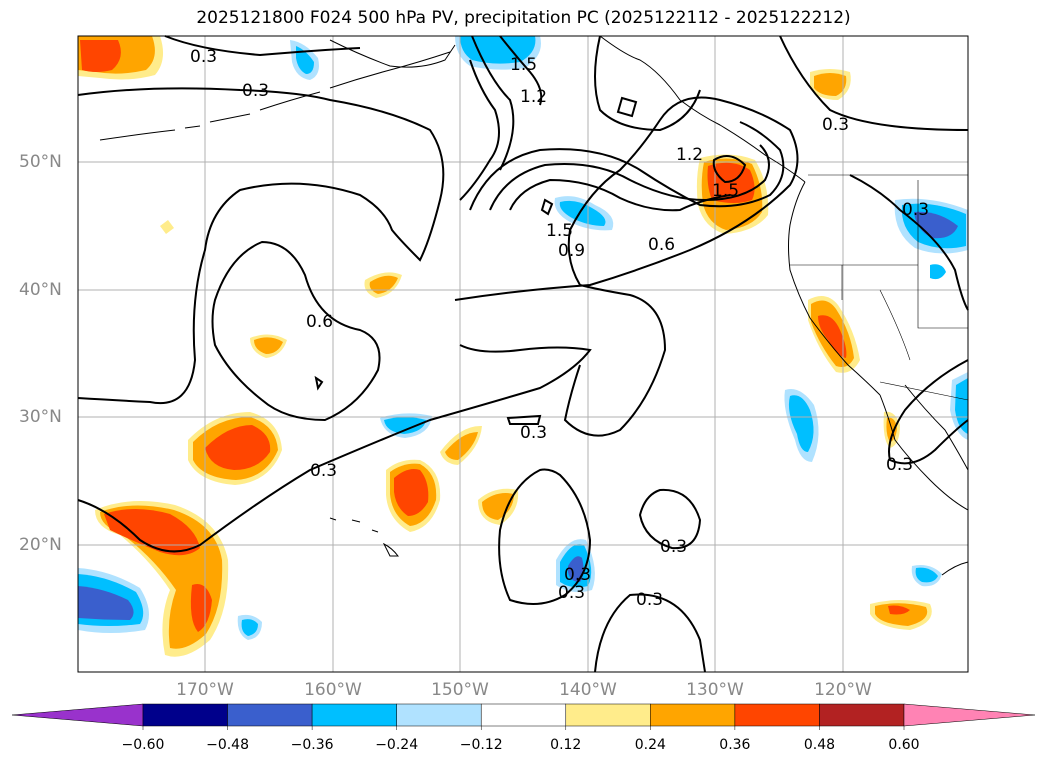 This screenshot has width=1047, height=765. I want to click on baja-coast, so click(924, 452).